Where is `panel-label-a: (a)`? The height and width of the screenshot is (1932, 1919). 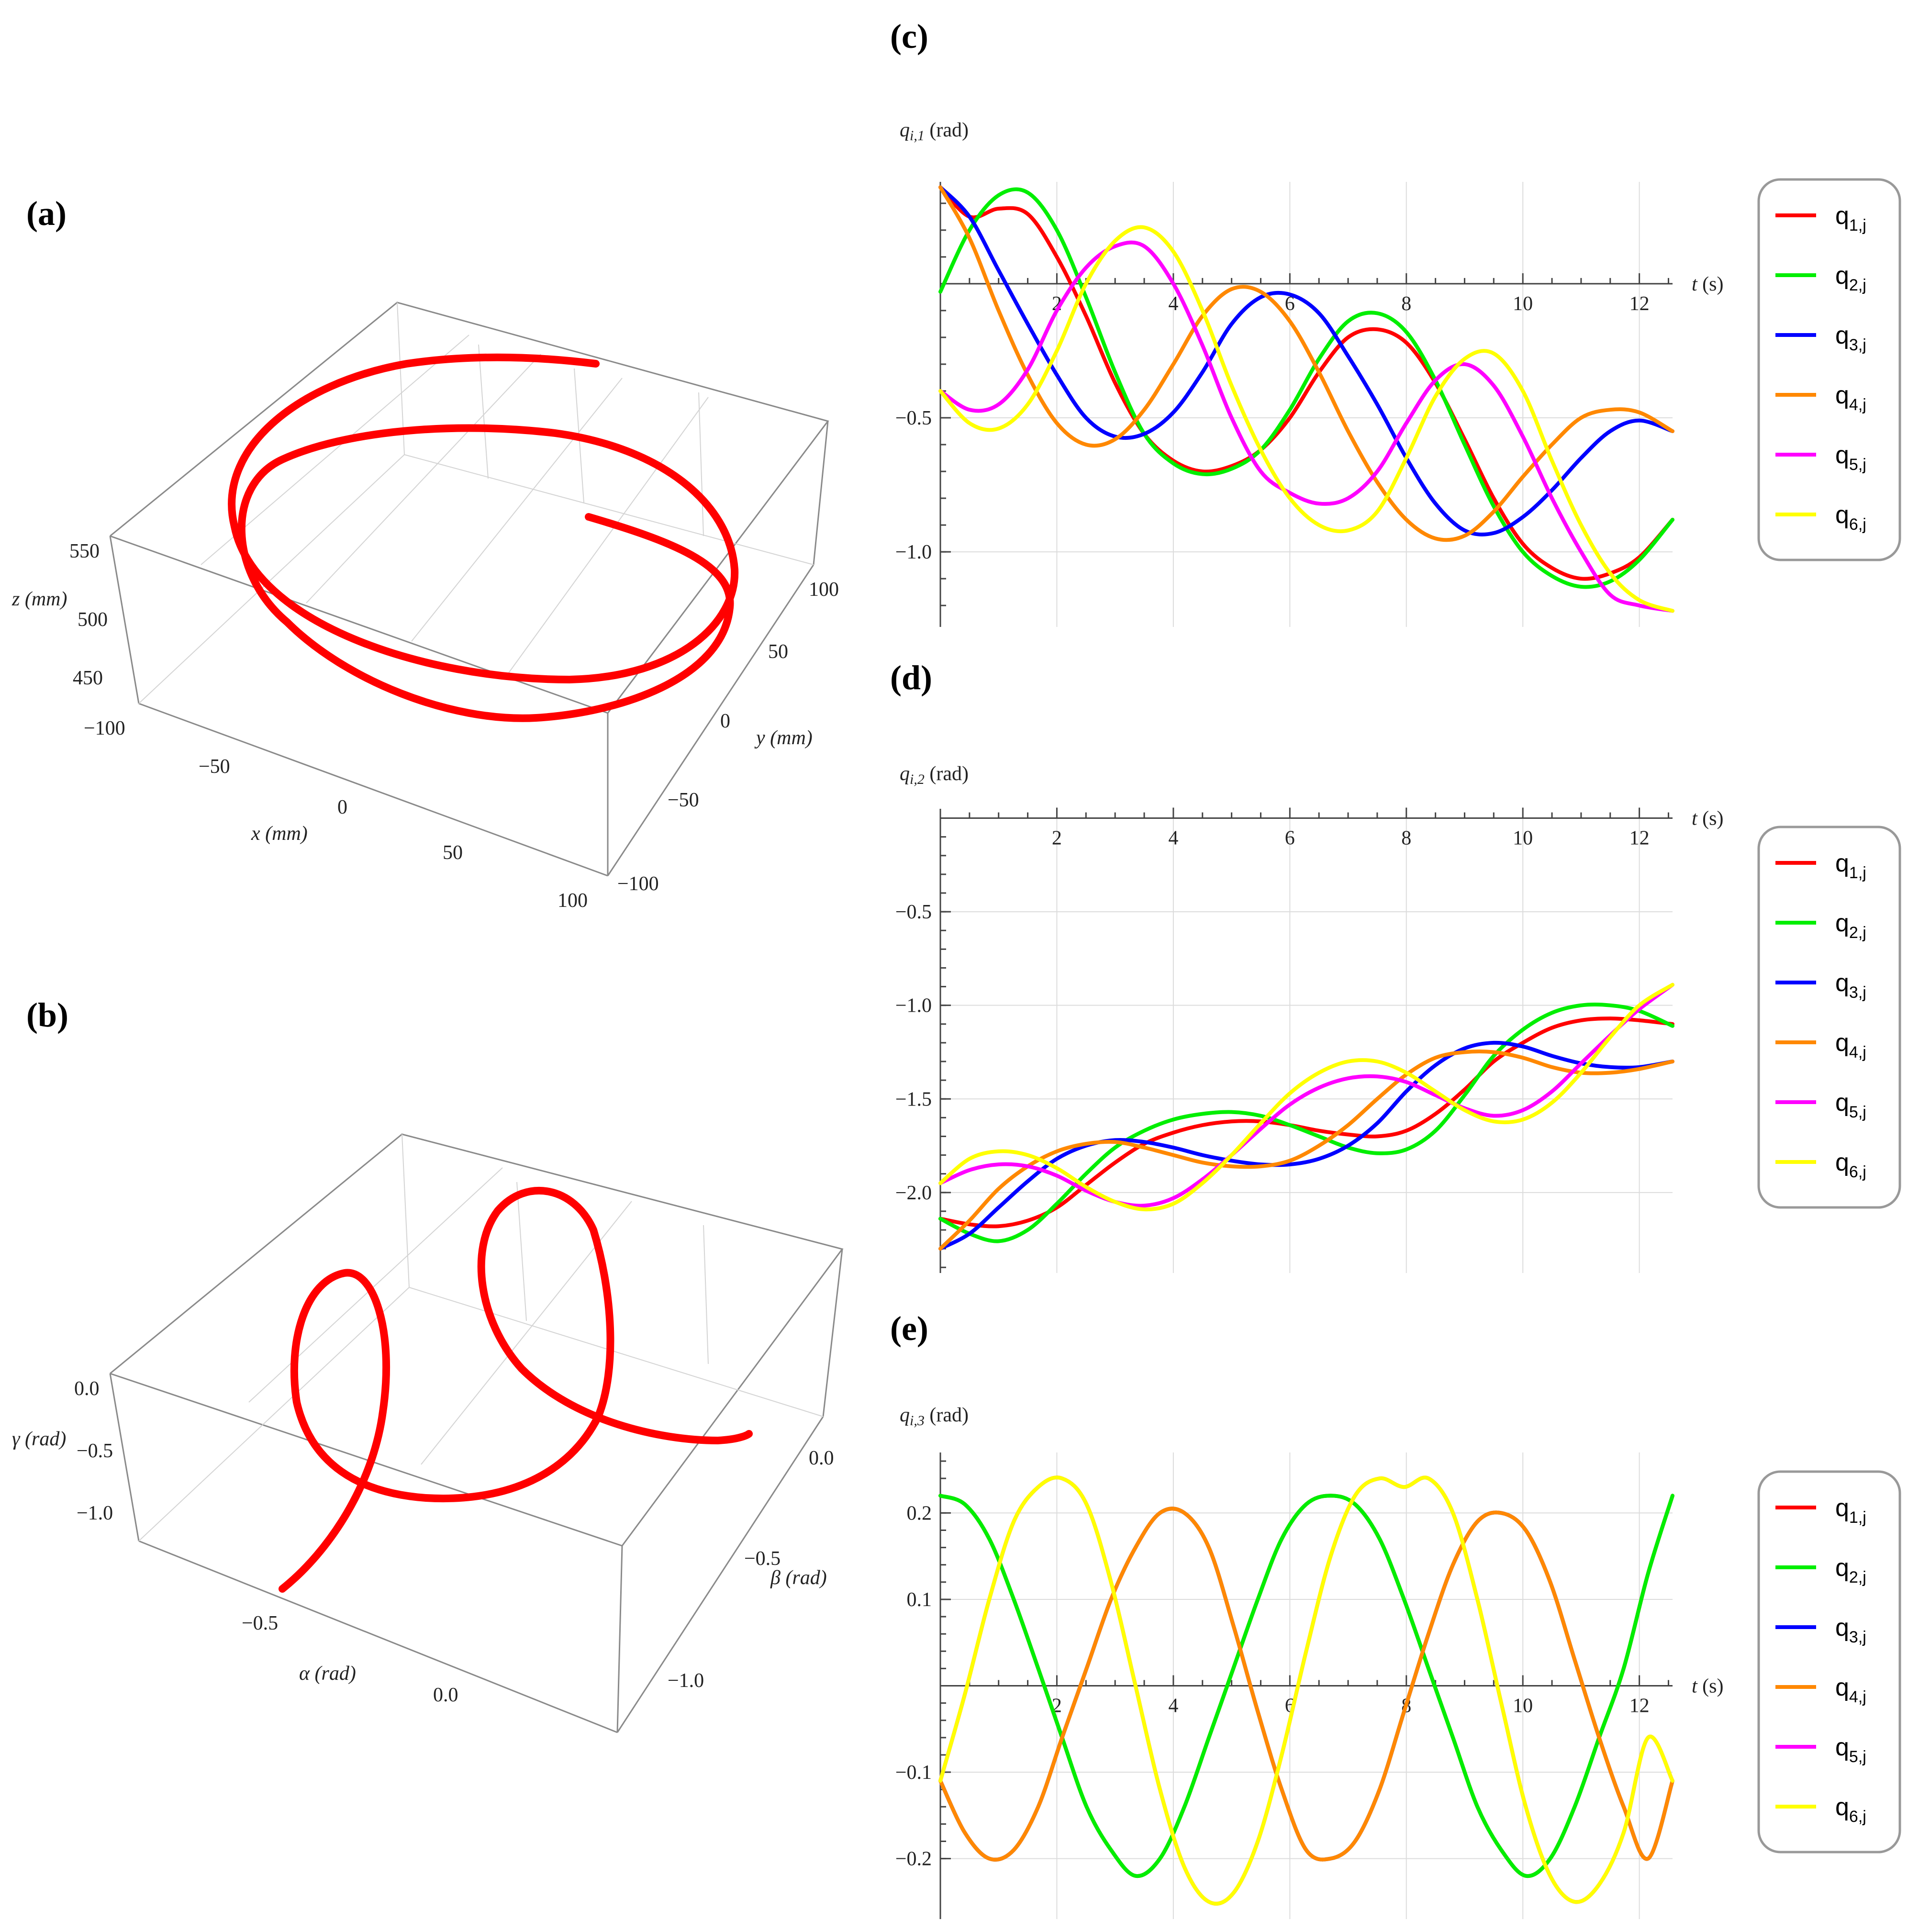 panel-label-a: (a) is located at coordinates (47, 213).